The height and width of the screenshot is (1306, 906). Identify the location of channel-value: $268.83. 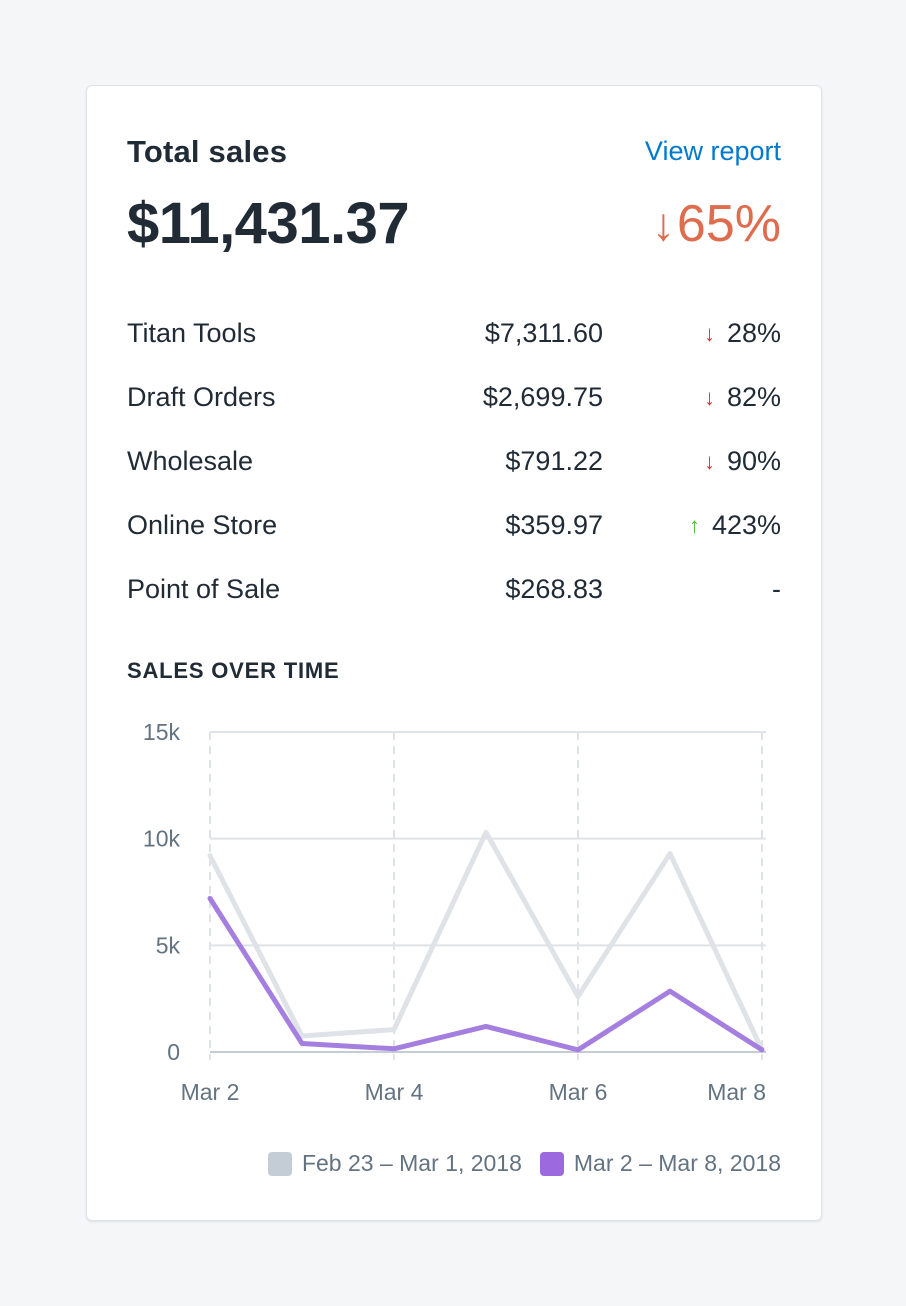
(554, 589).